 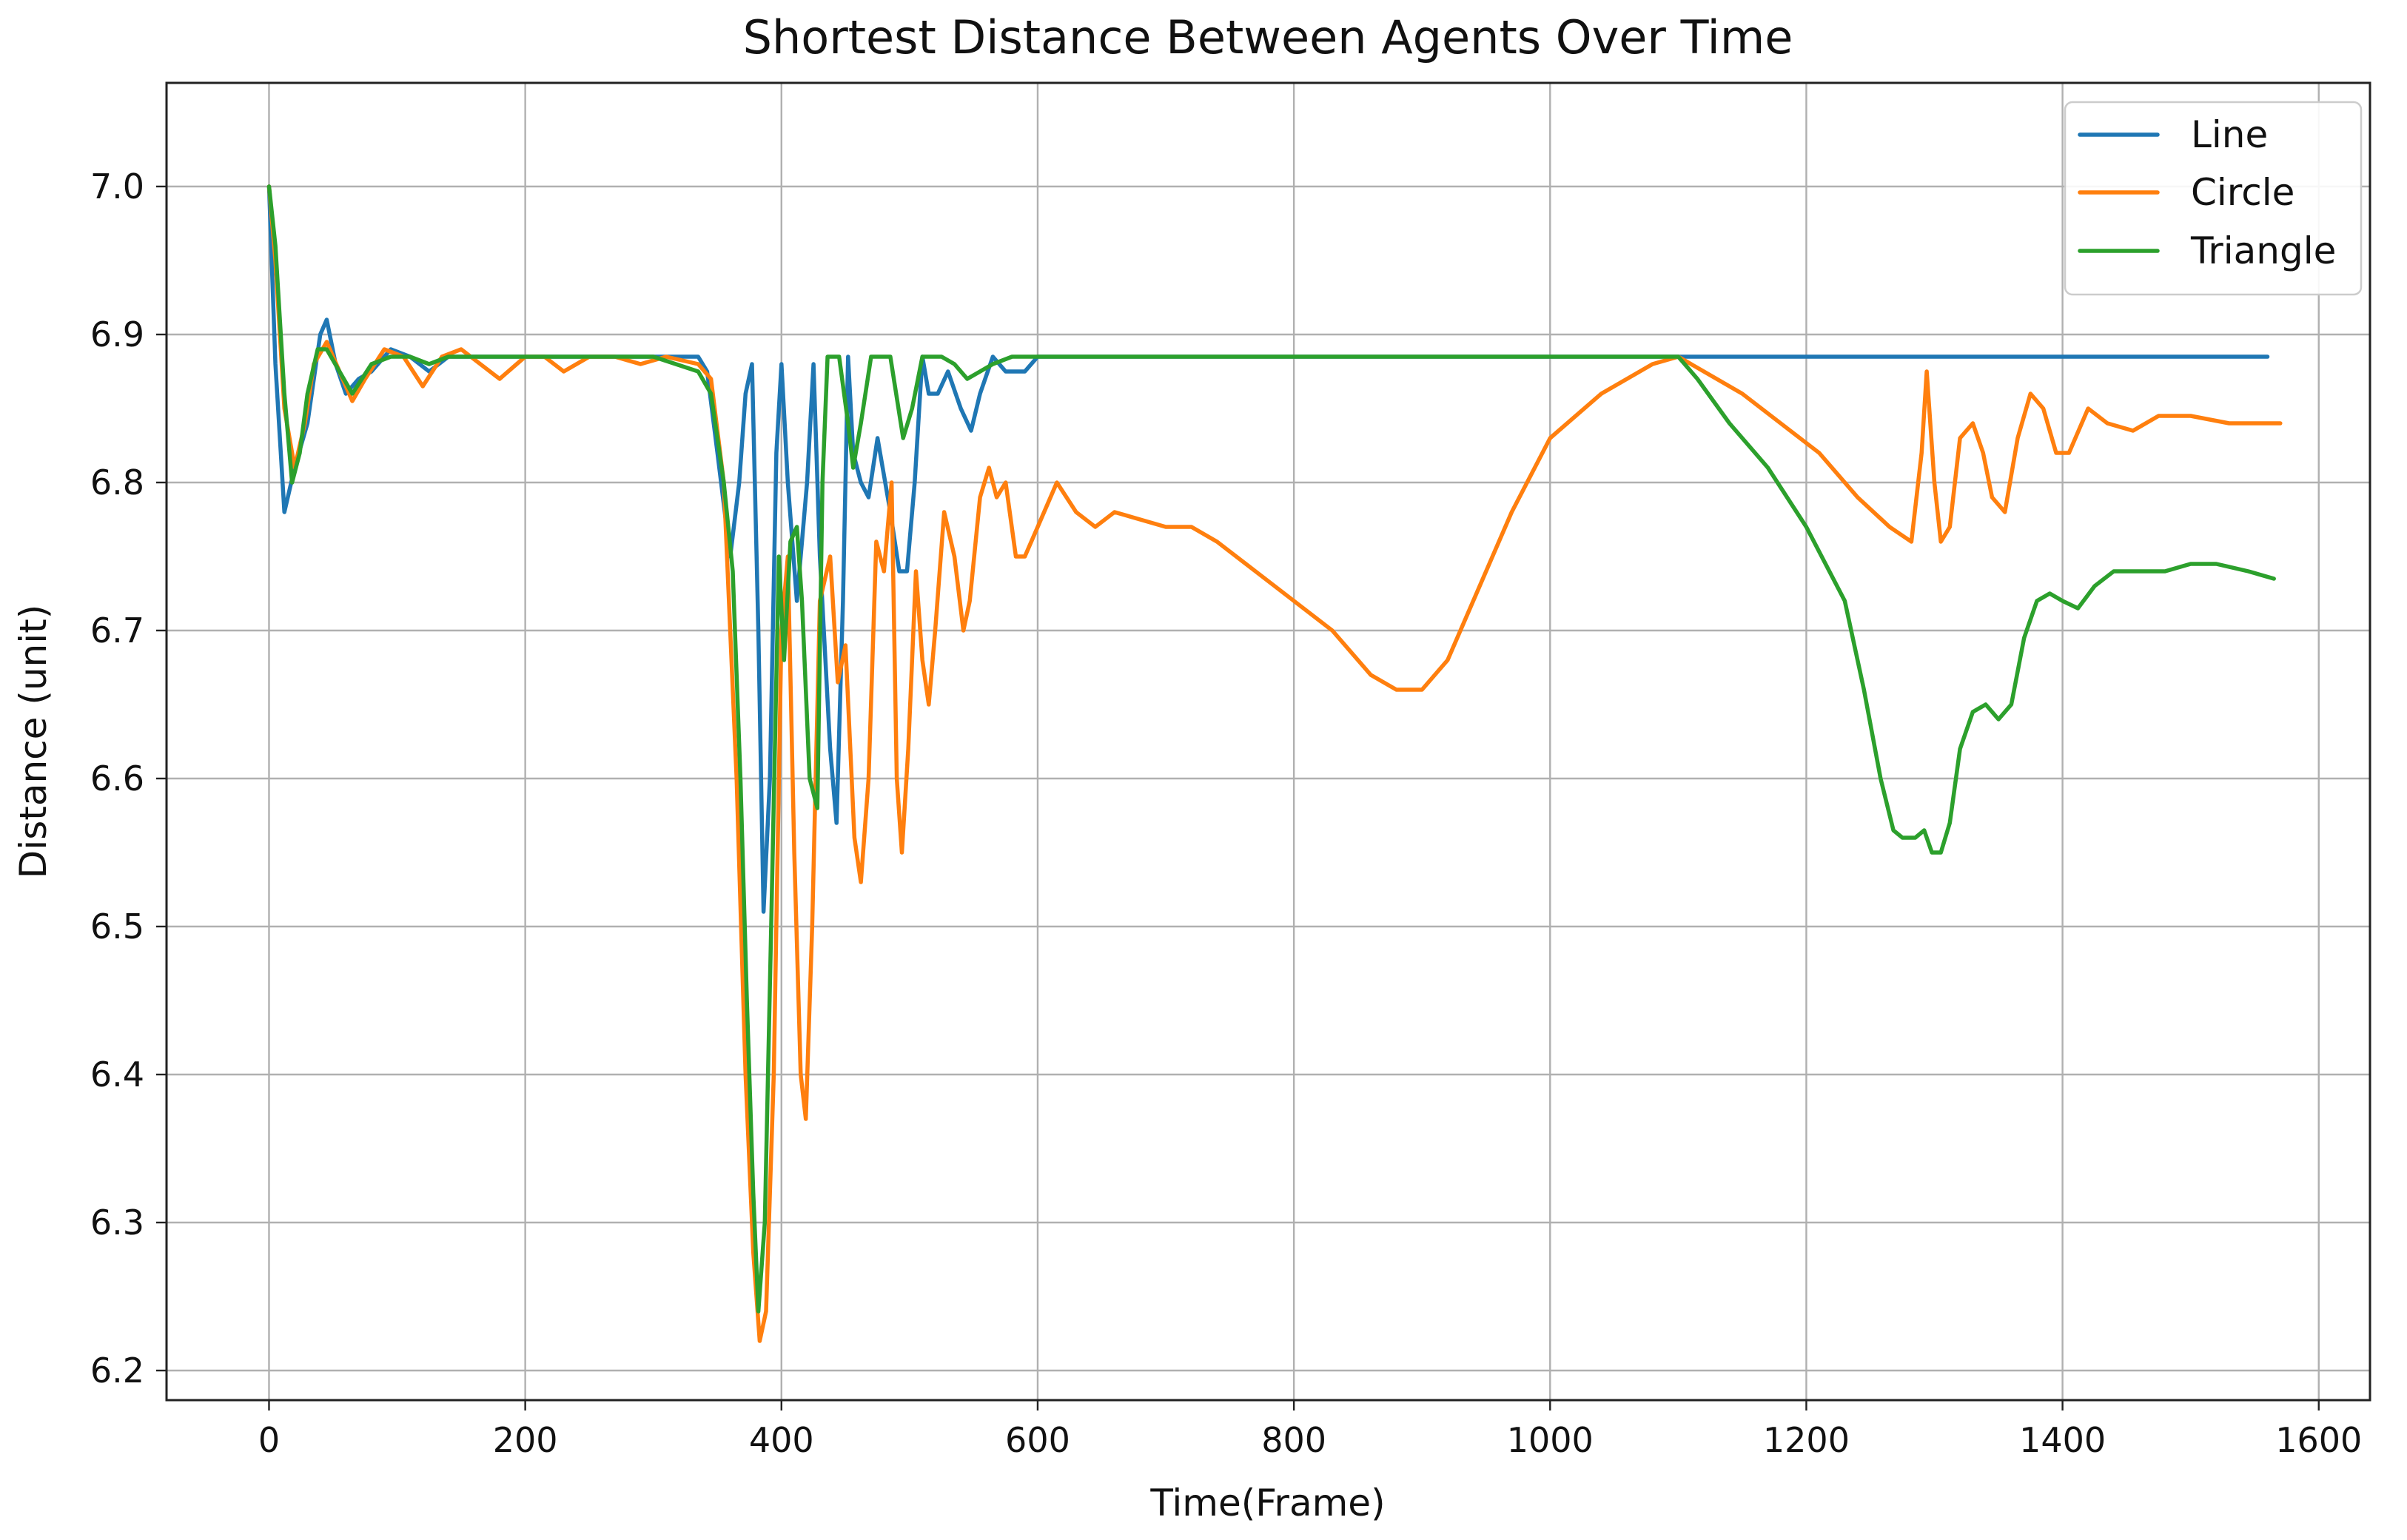 I want to click on legend: Line Circle Triangle, so click(x=2213, y=198).